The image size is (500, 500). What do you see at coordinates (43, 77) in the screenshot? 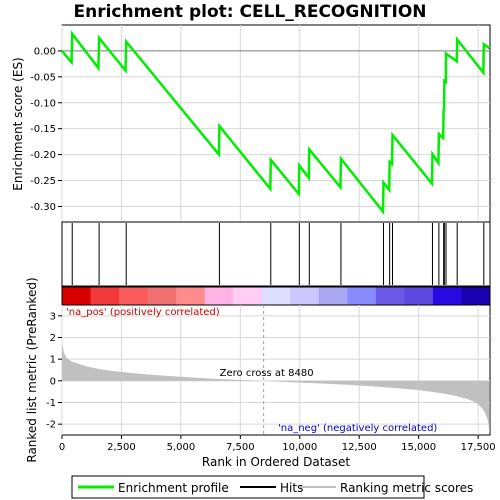
I see `es-tick-label: -0.05` at bounding box center [43, 77].